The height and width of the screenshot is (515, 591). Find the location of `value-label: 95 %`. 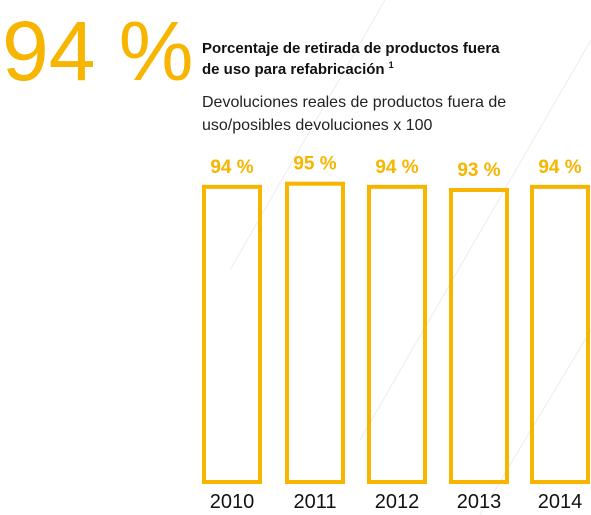

value-label: 95 % is located at coordinates (314, 164).